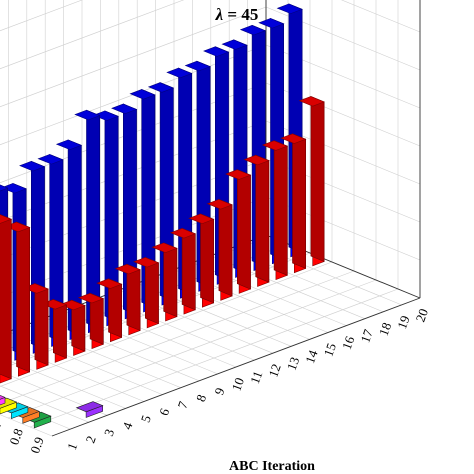 The width and height of the screenshot is (474, 474). Describe the element at coordinates (127, 426) in the screenshot. I see `x-tick-label: 4` at that location.